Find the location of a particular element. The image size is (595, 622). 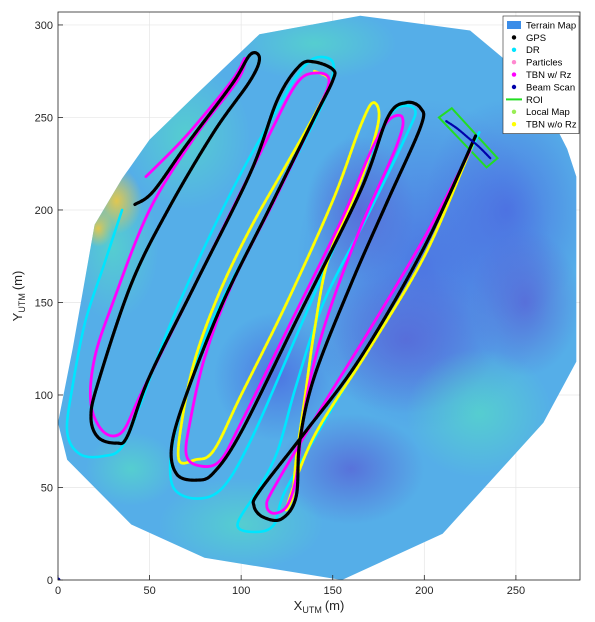

x-axis-label: XUTM (m) is located at coordinates (319, 606).